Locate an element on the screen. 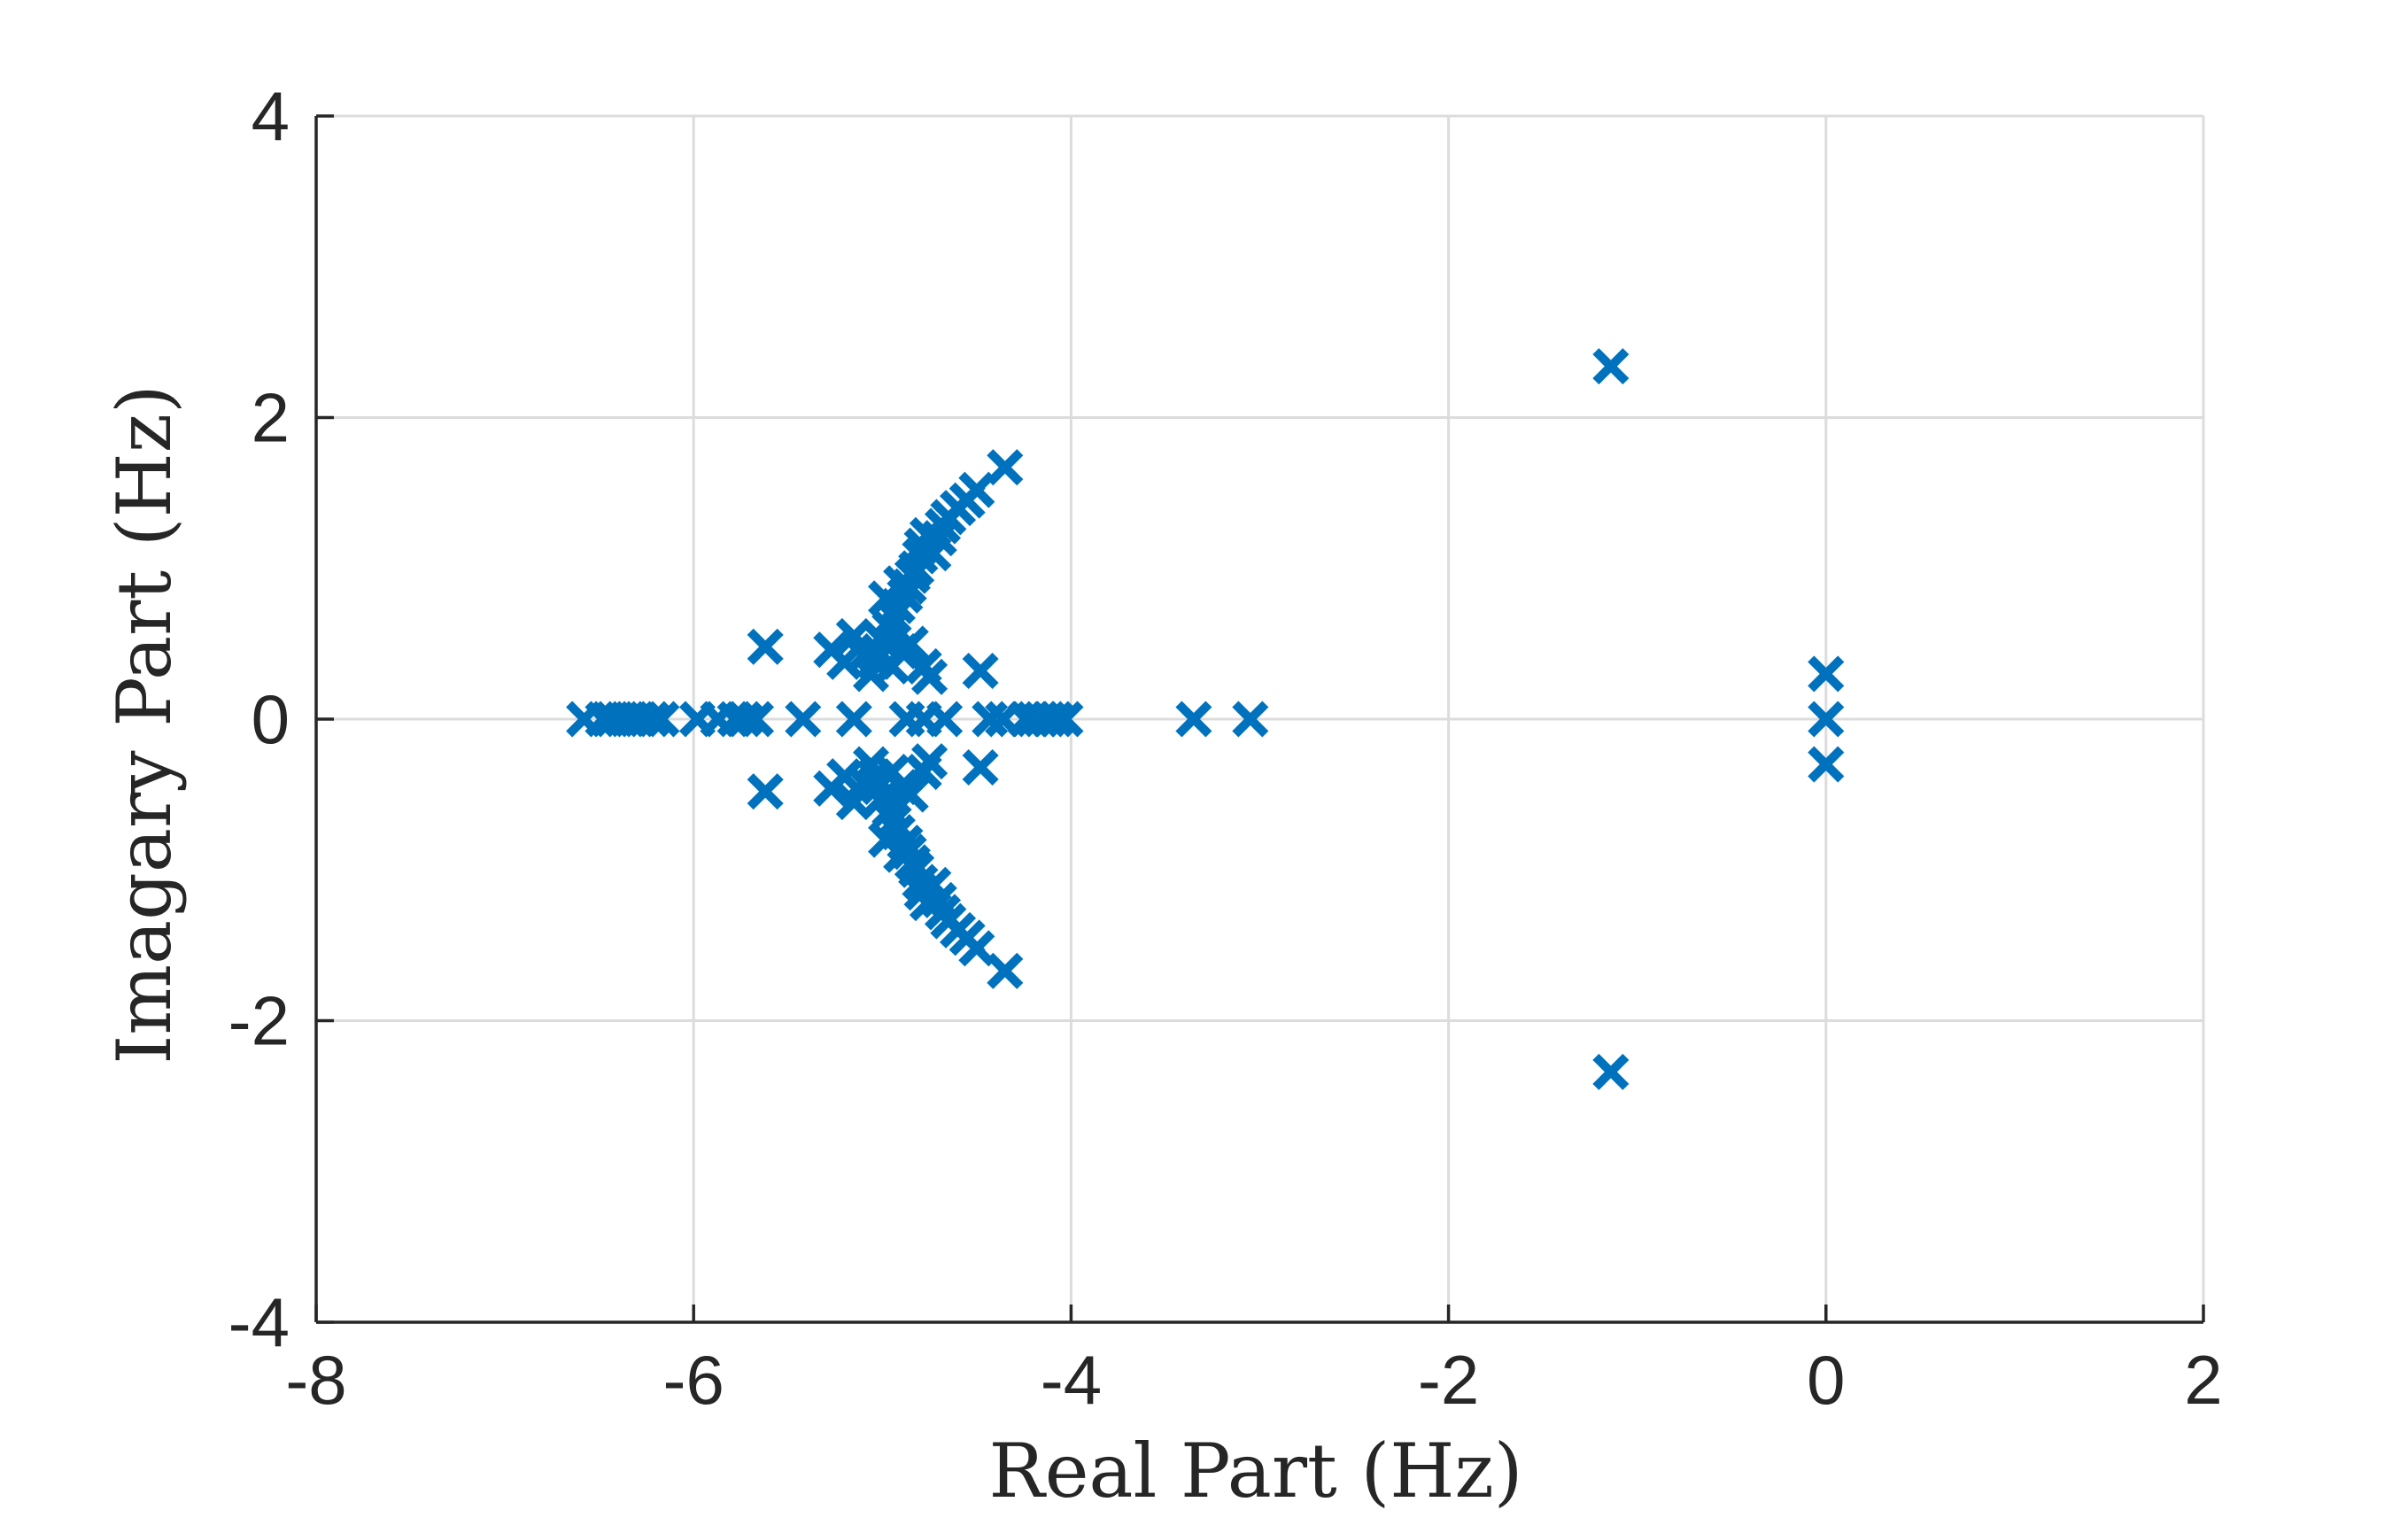  x-tick-label: -8 is located at coordinates (315, 1380).